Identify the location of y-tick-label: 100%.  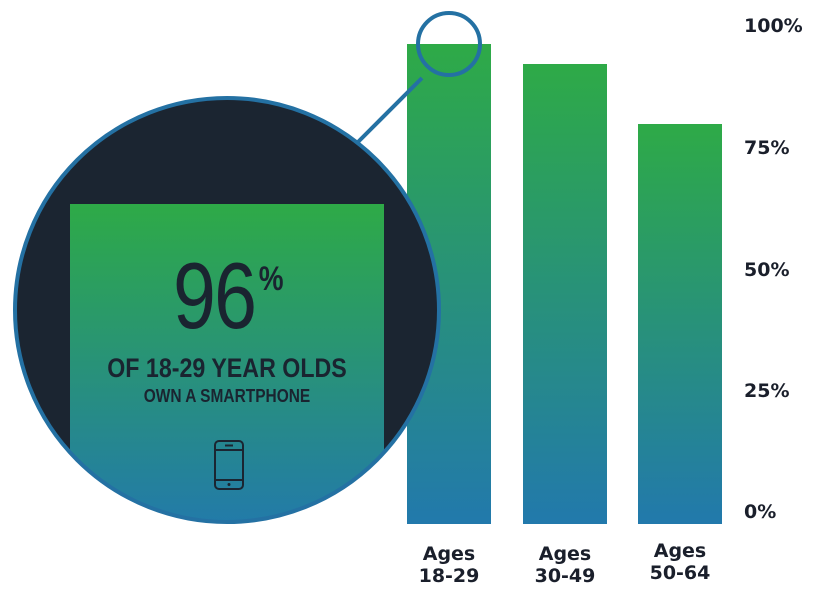
(773, 26).